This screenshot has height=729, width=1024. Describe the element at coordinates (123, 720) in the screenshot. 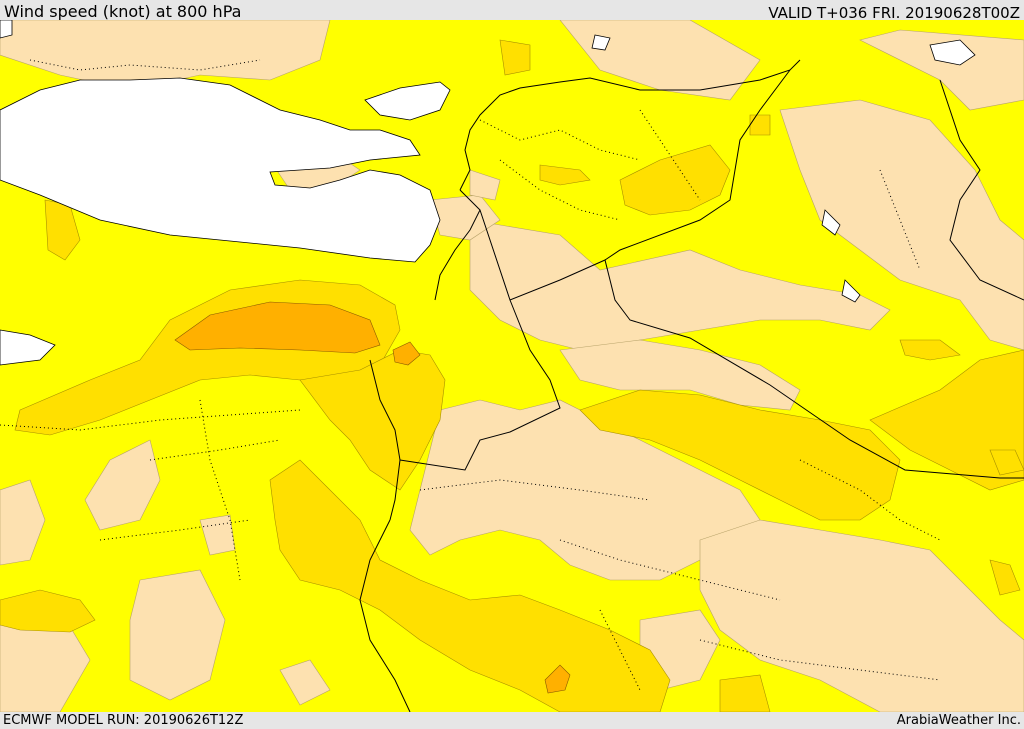

I see `model-run: ECMWF MODEL RUN: 20190626T12Z` at that location.